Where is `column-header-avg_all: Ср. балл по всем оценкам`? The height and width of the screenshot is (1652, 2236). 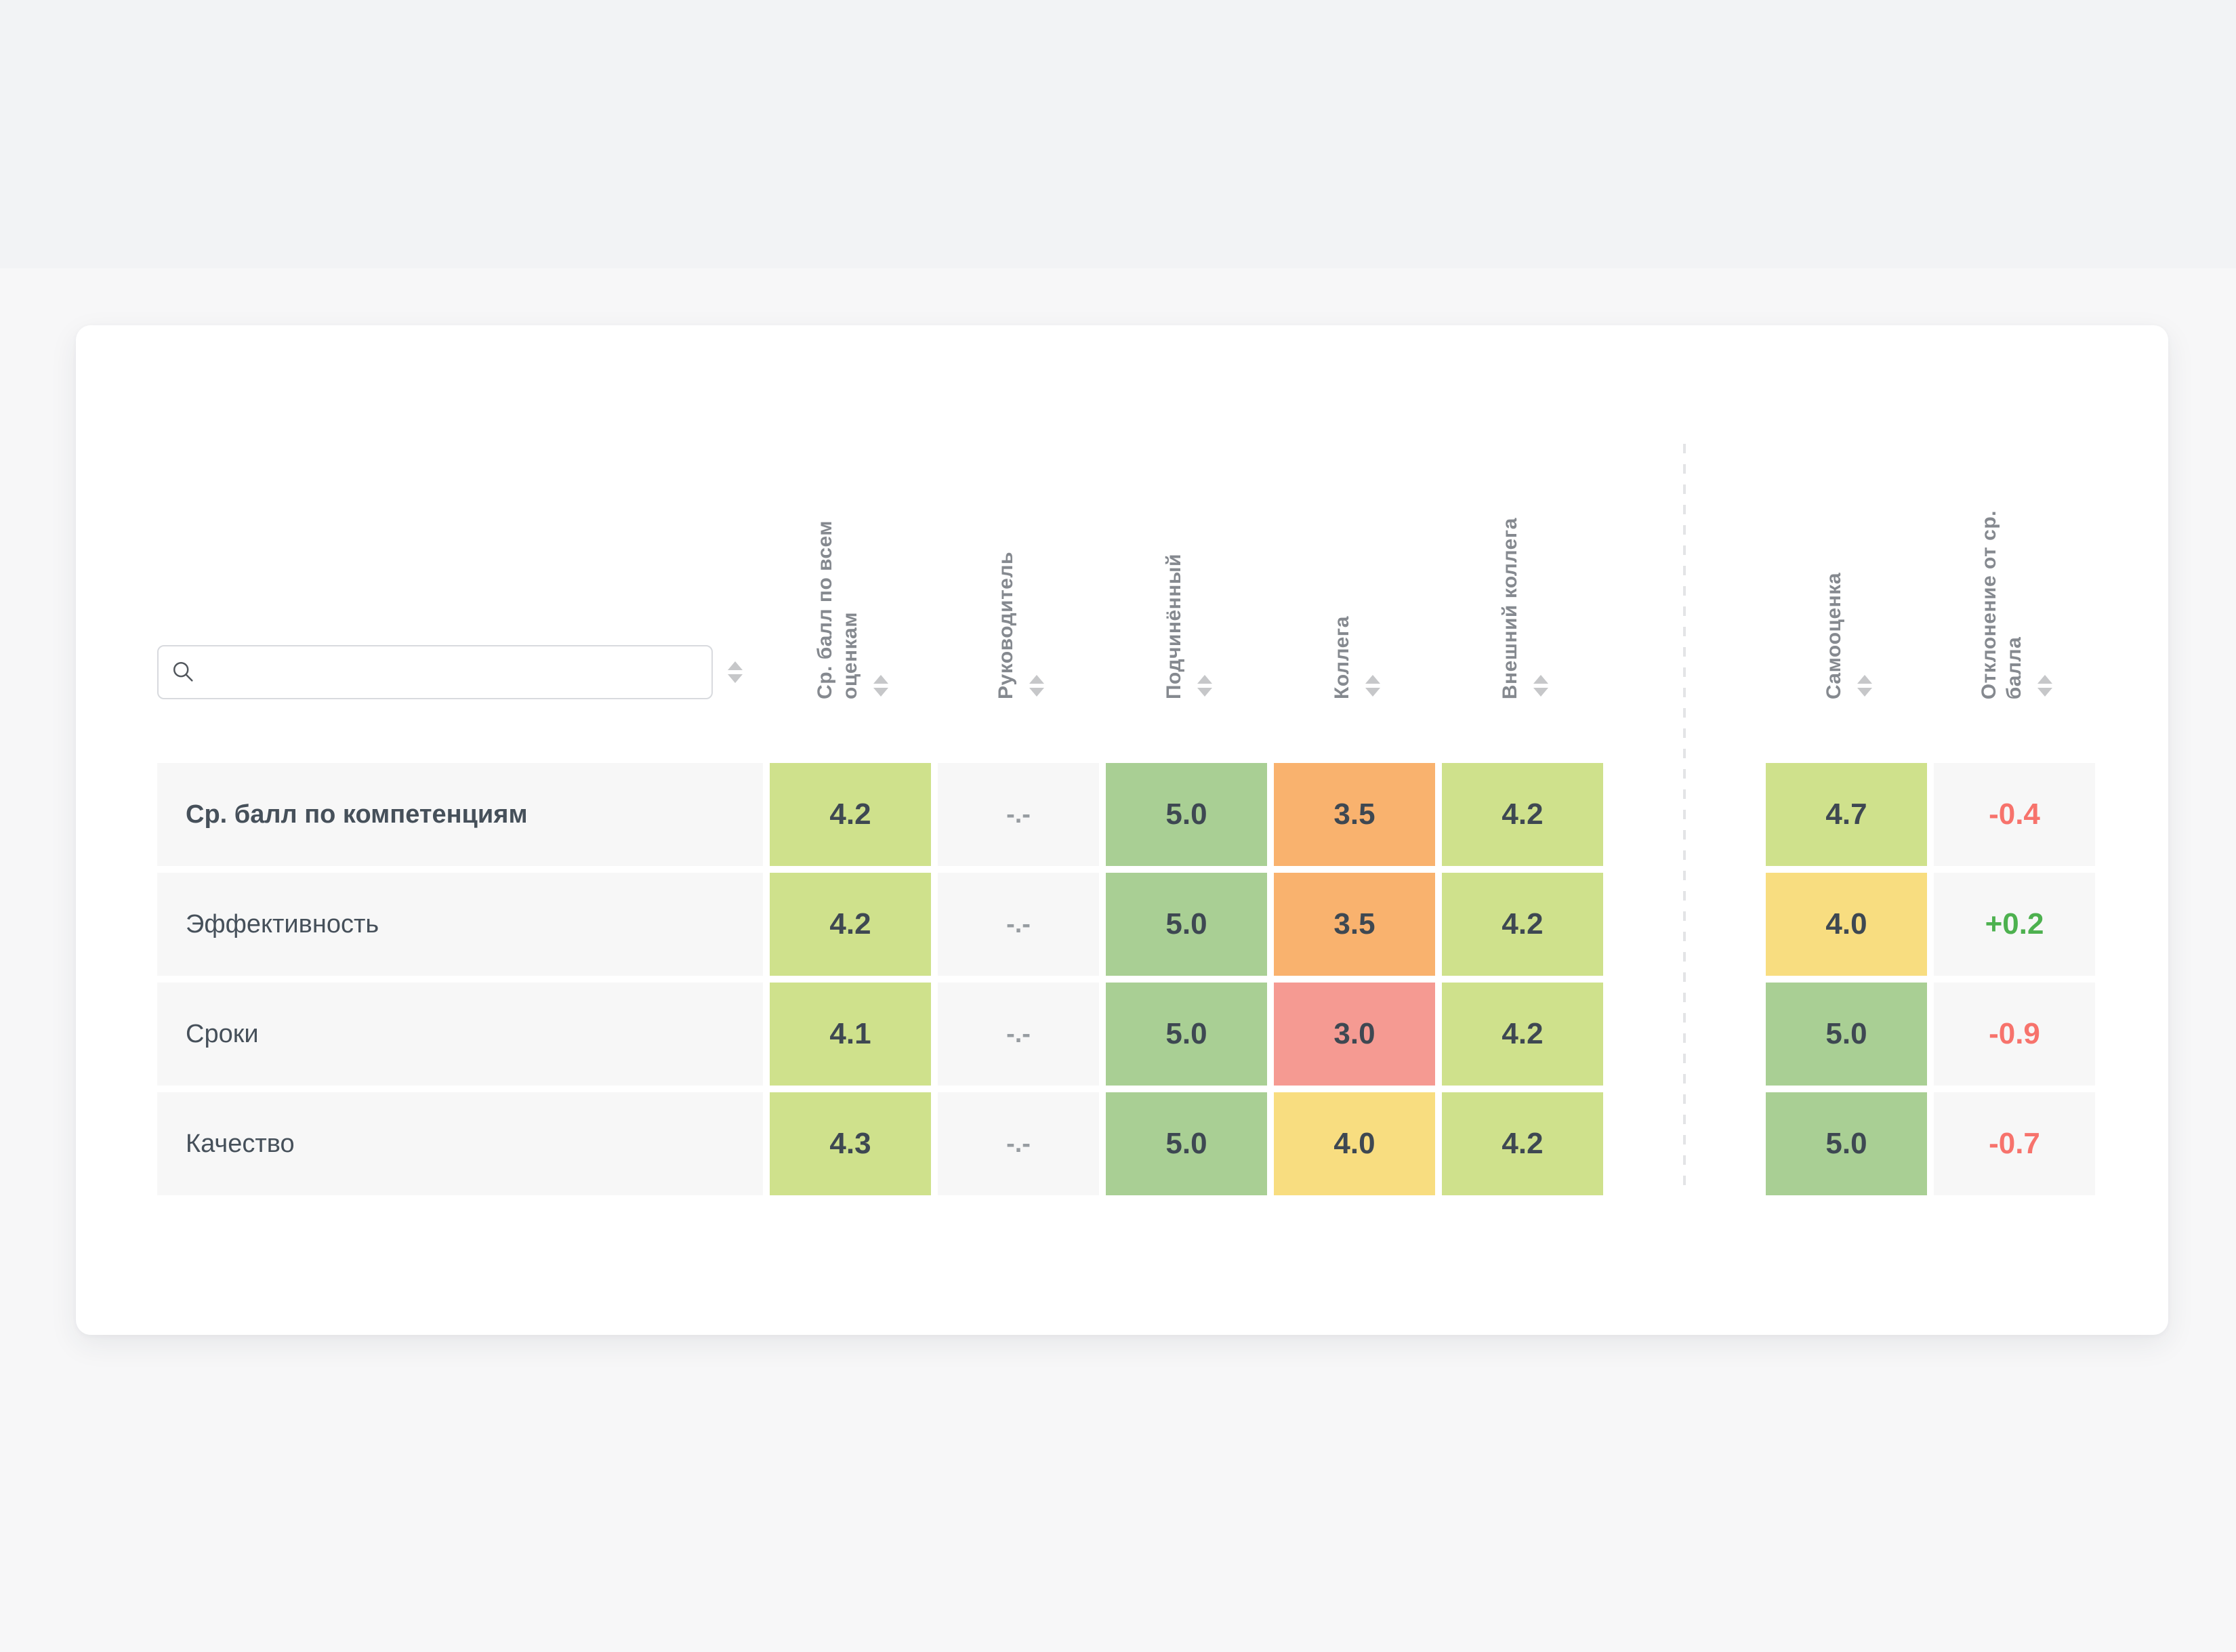 column-header-avg_all: Ср. балл по всем оценкам is located at coordinates (850, 540).